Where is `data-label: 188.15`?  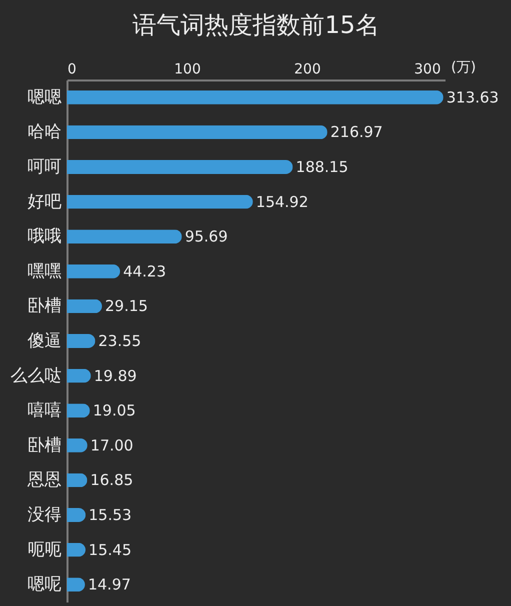
data-label: 188.15 is located at coordinates (322, 167).